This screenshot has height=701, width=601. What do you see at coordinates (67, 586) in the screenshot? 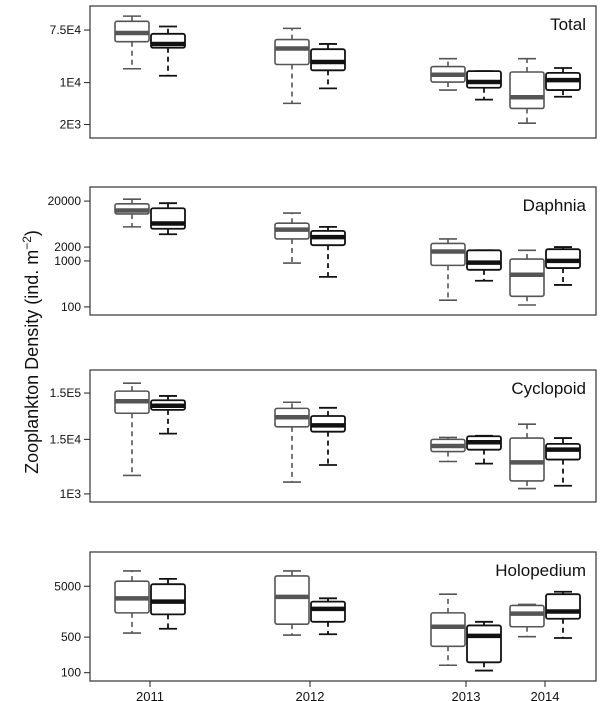
I see `y-tick-label: 5000` at bounding box center [67, 586].